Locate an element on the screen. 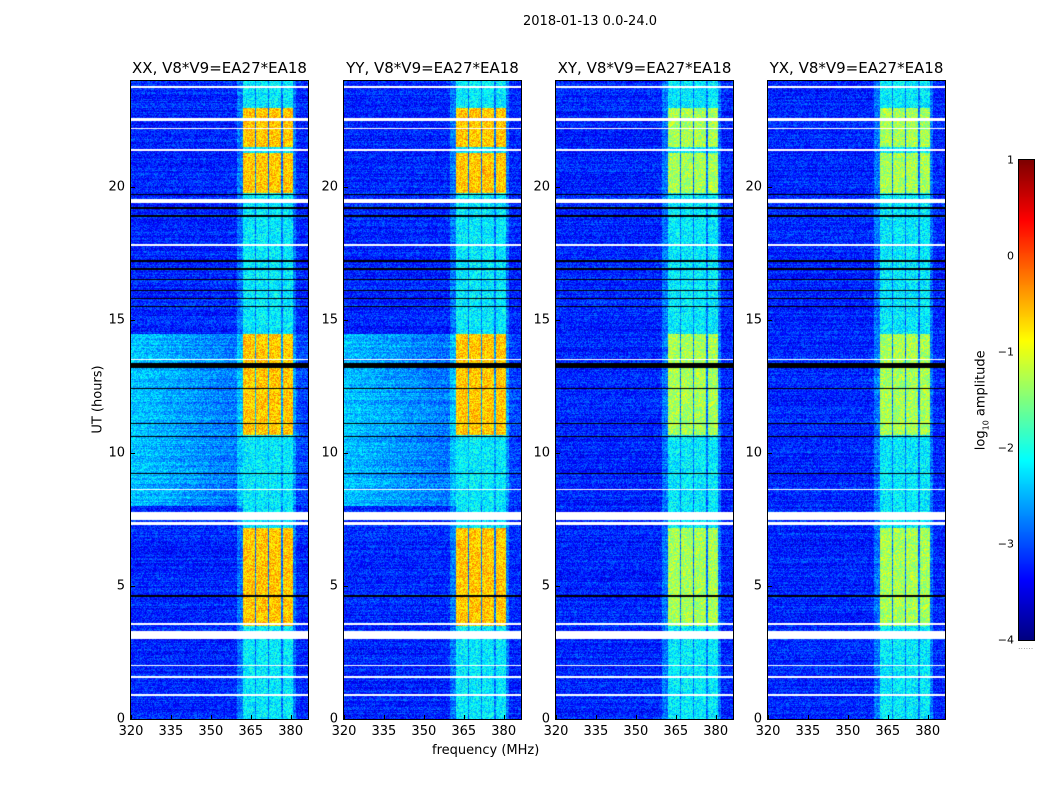 The width and height of the screenshot is (1050, 800). colorbar is located at coordinates (1026, 400).